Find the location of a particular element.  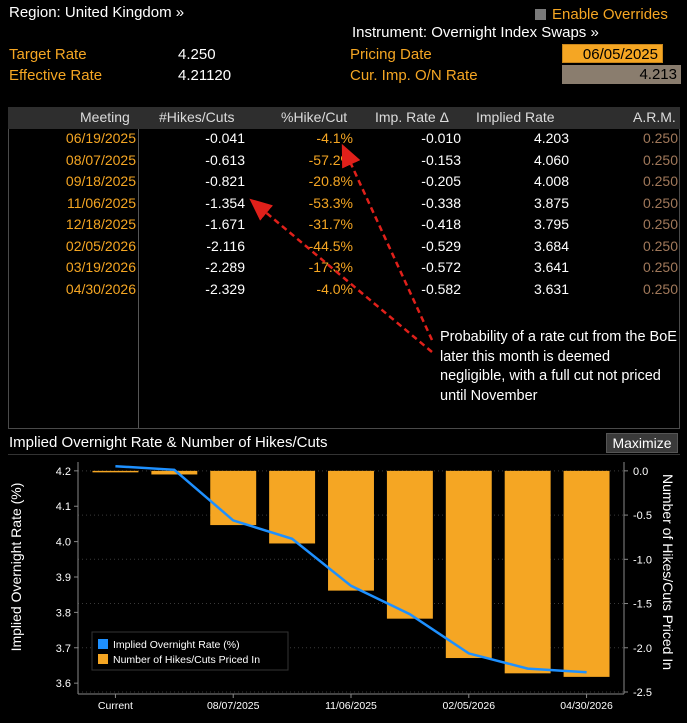

table-cell-meeting: 08/07/2025 is located at coordinates (100, 159).